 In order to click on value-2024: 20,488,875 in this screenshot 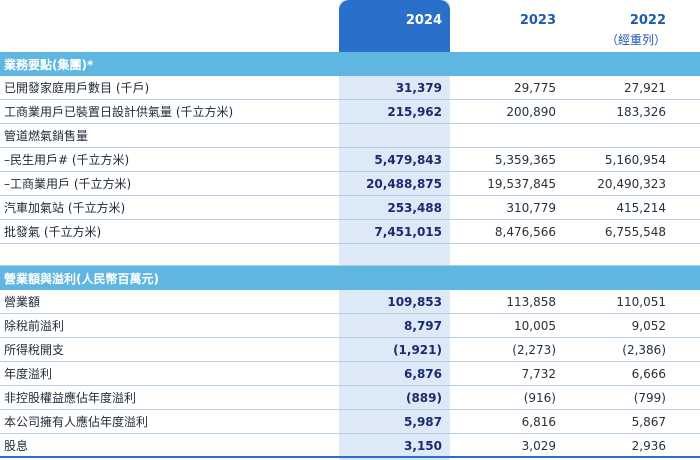, I will do `click(404, 183)`.